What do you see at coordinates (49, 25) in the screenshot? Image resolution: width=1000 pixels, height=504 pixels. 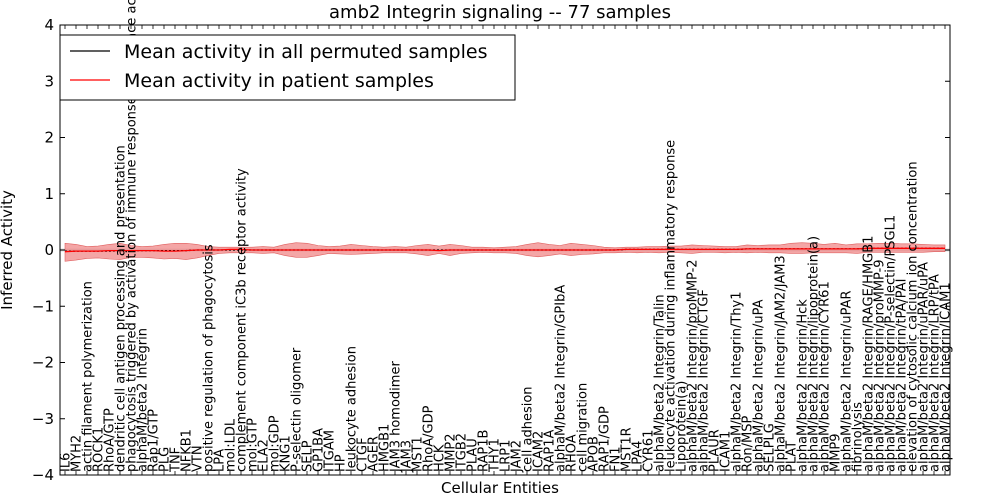 I see `y-tick-label: 4` at bounding box center [49, 25].